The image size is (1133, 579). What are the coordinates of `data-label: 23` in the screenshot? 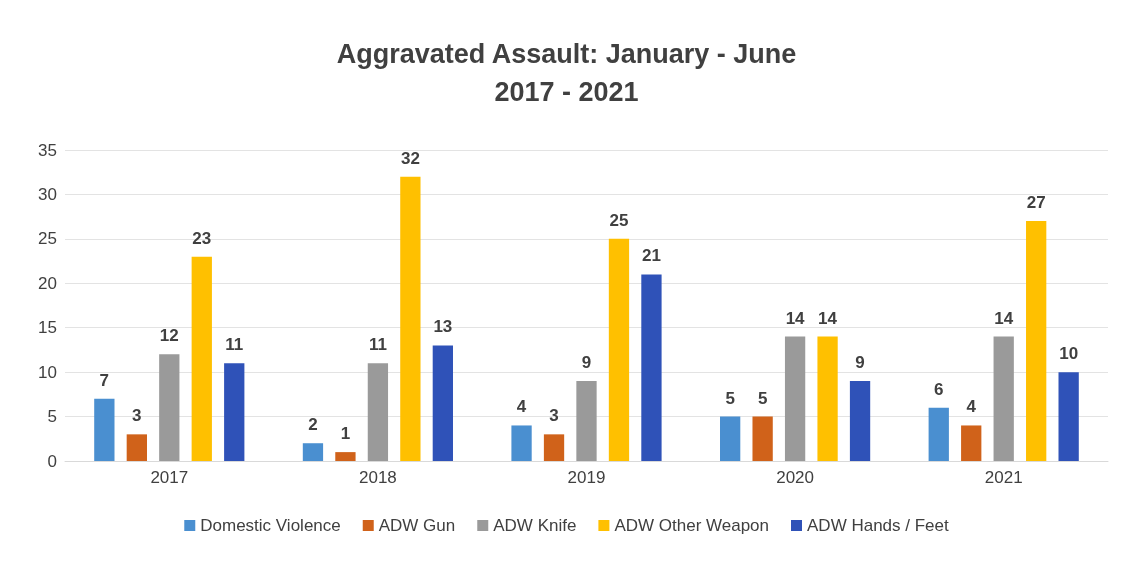 It's located at (202, 238).